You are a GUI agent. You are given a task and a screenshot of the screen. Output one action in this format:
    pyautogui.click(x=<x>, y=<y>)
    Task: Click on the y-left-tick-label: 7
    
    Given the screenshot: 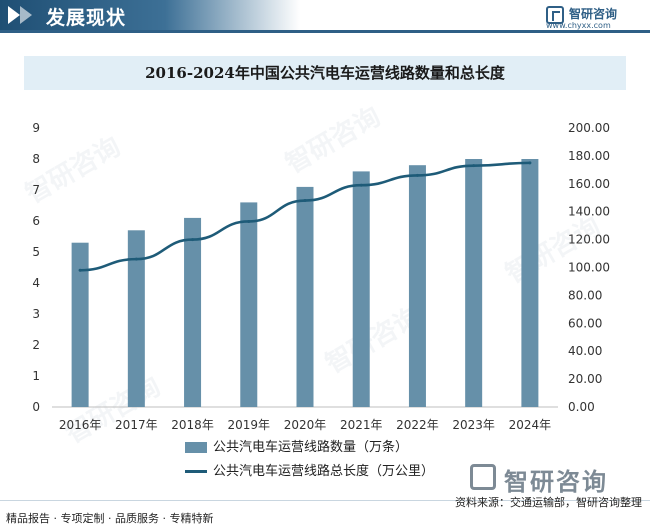 What is the action you would take?
    pyautogui.click(x=36, y=190)
    